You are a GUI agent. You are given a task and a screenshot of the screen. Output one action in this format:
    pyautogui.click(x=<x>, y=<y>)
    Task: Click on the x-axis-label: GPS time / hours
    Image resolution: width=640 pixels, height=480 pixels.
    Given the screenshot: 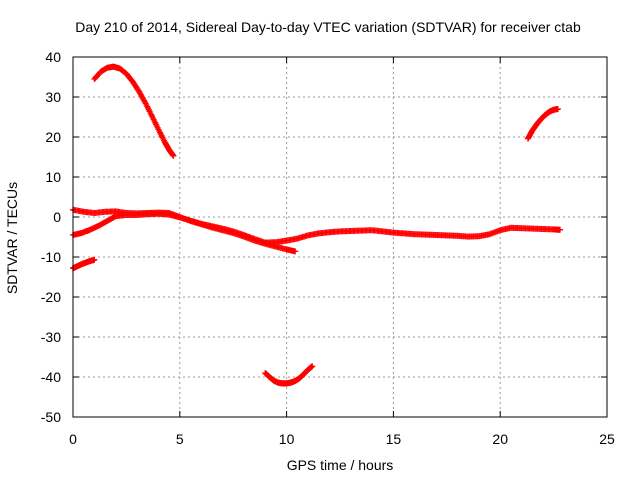 What is the action you would take?
    pyautogui.click(x=340, y=465)
    